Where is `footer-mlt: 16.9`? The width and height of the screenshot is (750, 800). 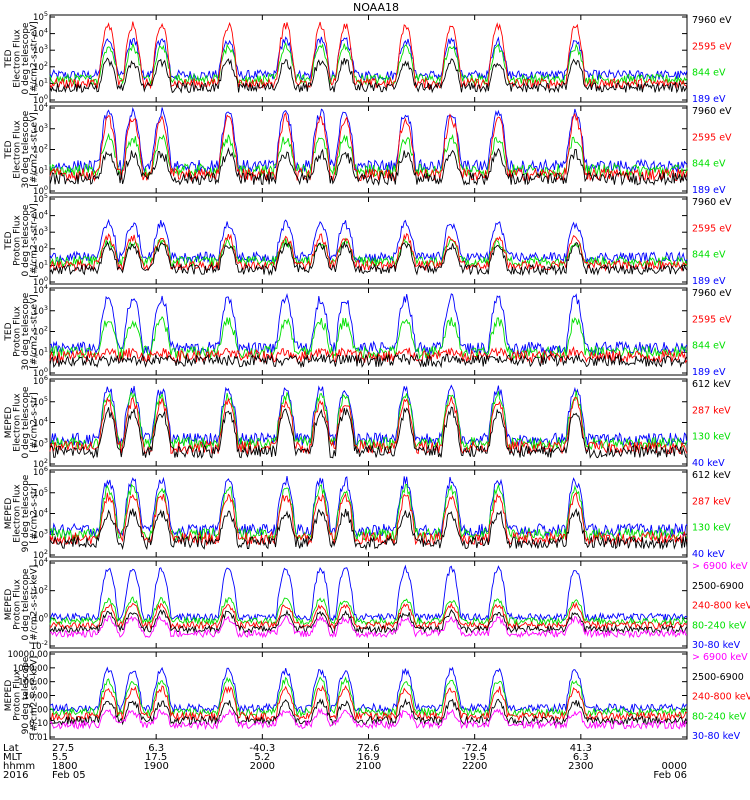
footer-mlt: 16.9 is located at coordinates (368, 757).